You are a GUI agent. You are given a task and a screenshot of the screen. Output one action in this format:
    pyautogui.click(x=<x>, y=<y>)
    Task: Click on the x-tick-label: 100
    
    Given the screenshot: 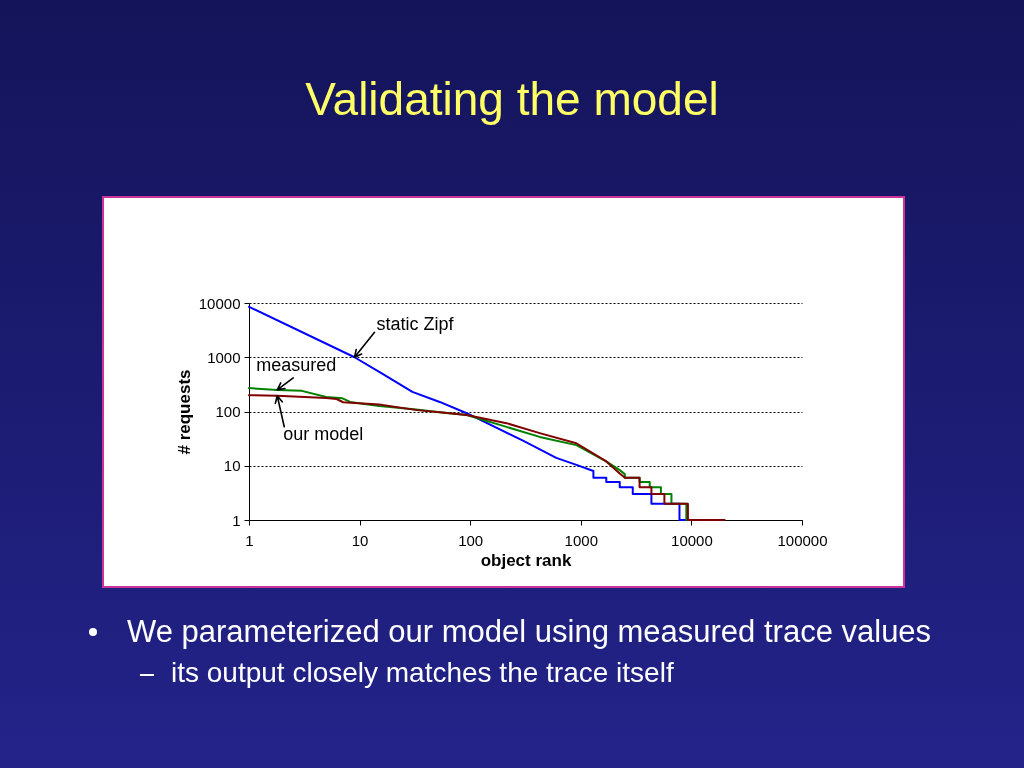 What is the action you would take?
    pyautogui.click(x=471, y=540)
    